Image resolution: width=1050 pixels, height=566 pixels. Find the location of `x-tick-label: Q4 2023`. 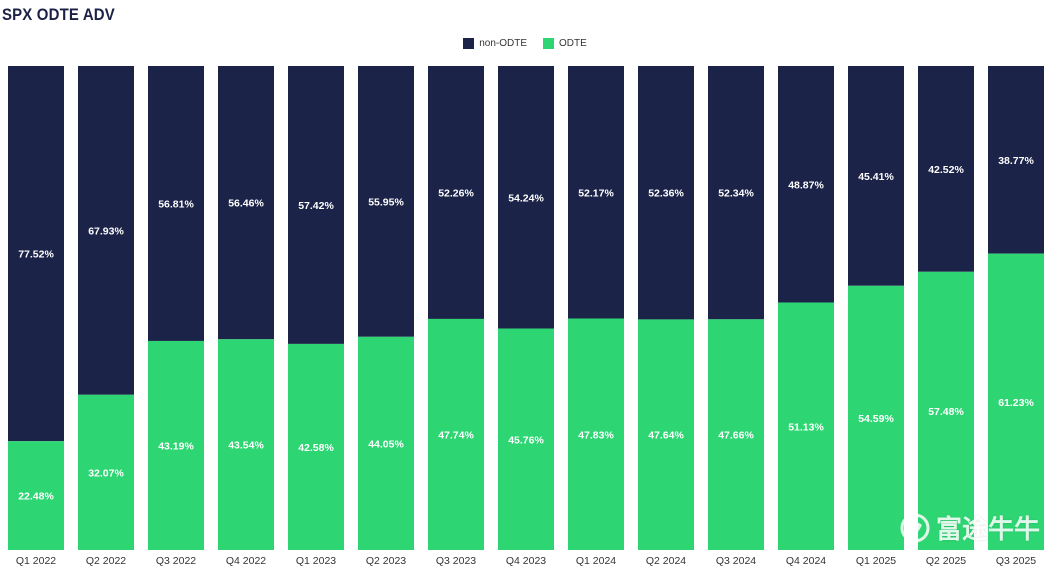

x-tick-label: Q4 2023 is located at coordinates (526, 560).